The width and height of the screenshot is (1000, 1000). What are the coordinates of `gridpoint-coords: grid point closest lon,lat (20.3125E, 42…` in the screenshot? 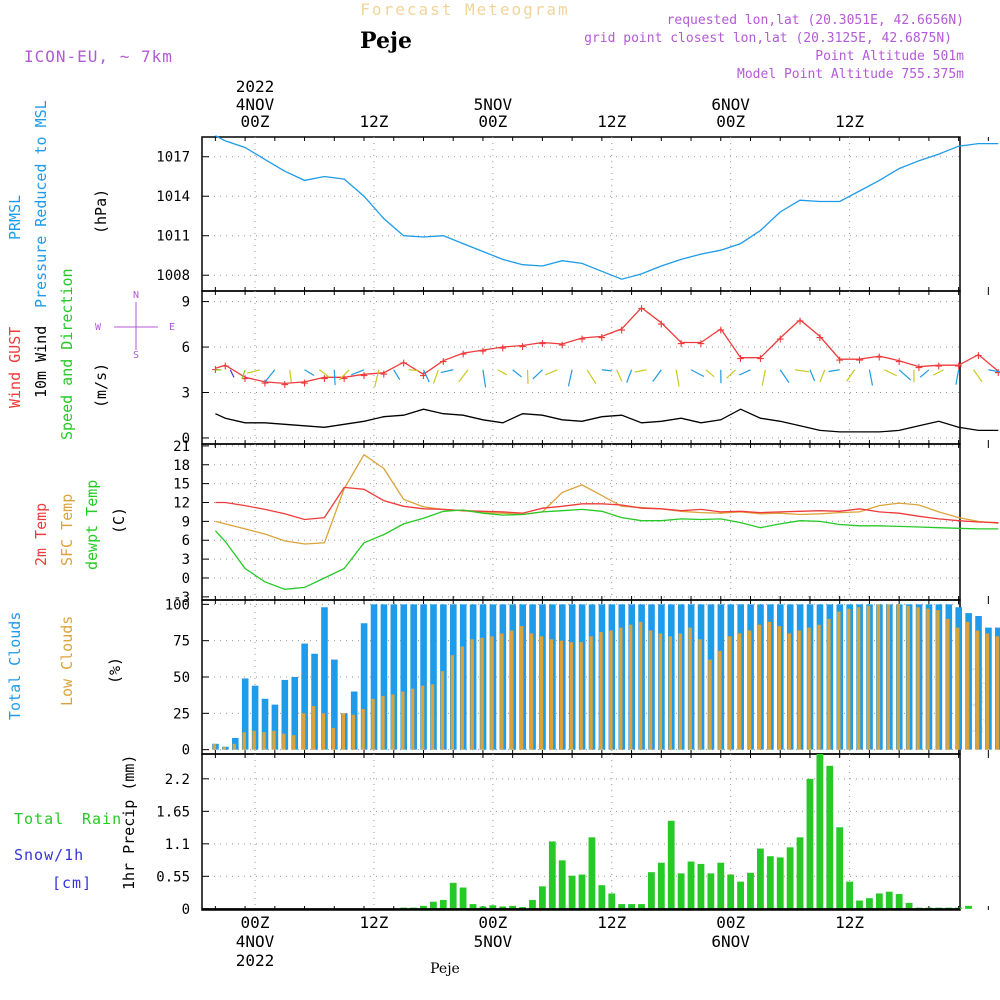 It's located at (768, 38).